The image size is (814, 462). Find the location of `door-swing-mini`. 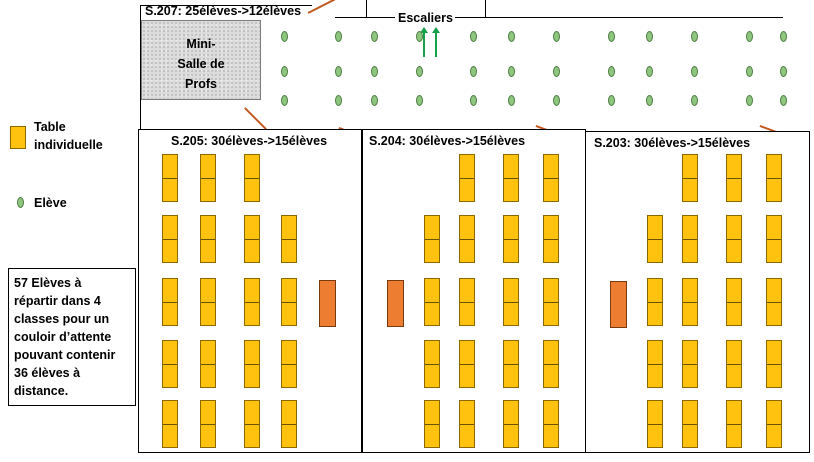

door-swing-mini is located at coordinates (255, 118).